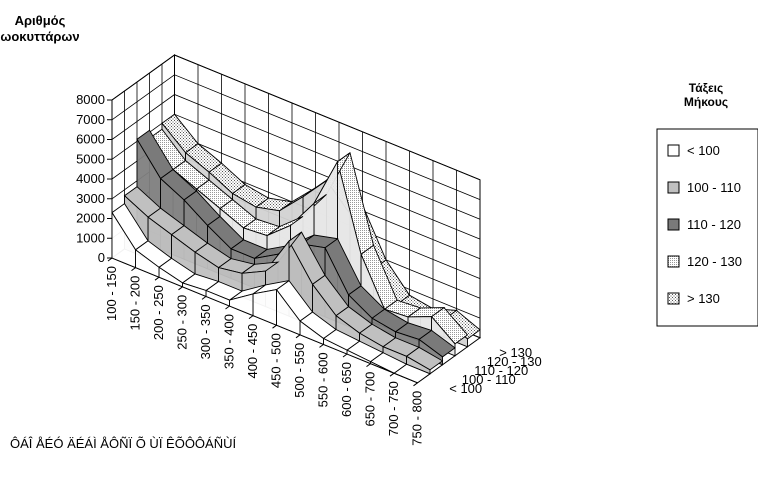 The width and height of the screenshot is (758, 477). What do you see at coordinates (714, 224) in the screenshot?
I see `legend-label: 110 - 120` at bounding box center [714, 224].